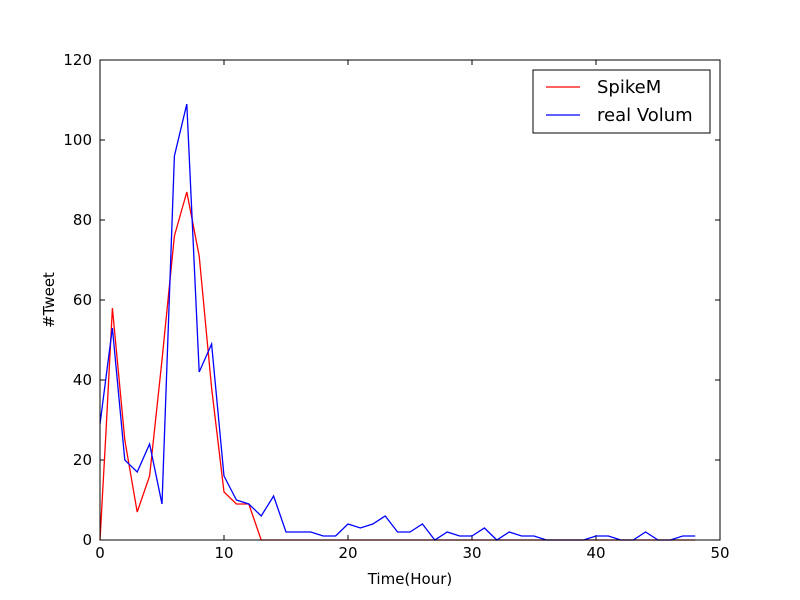 This screenshot has height=600, width=800. Describe the element at coordinates (77, 140) in the screenshot. I see `y-tick-label: 100` at that location.